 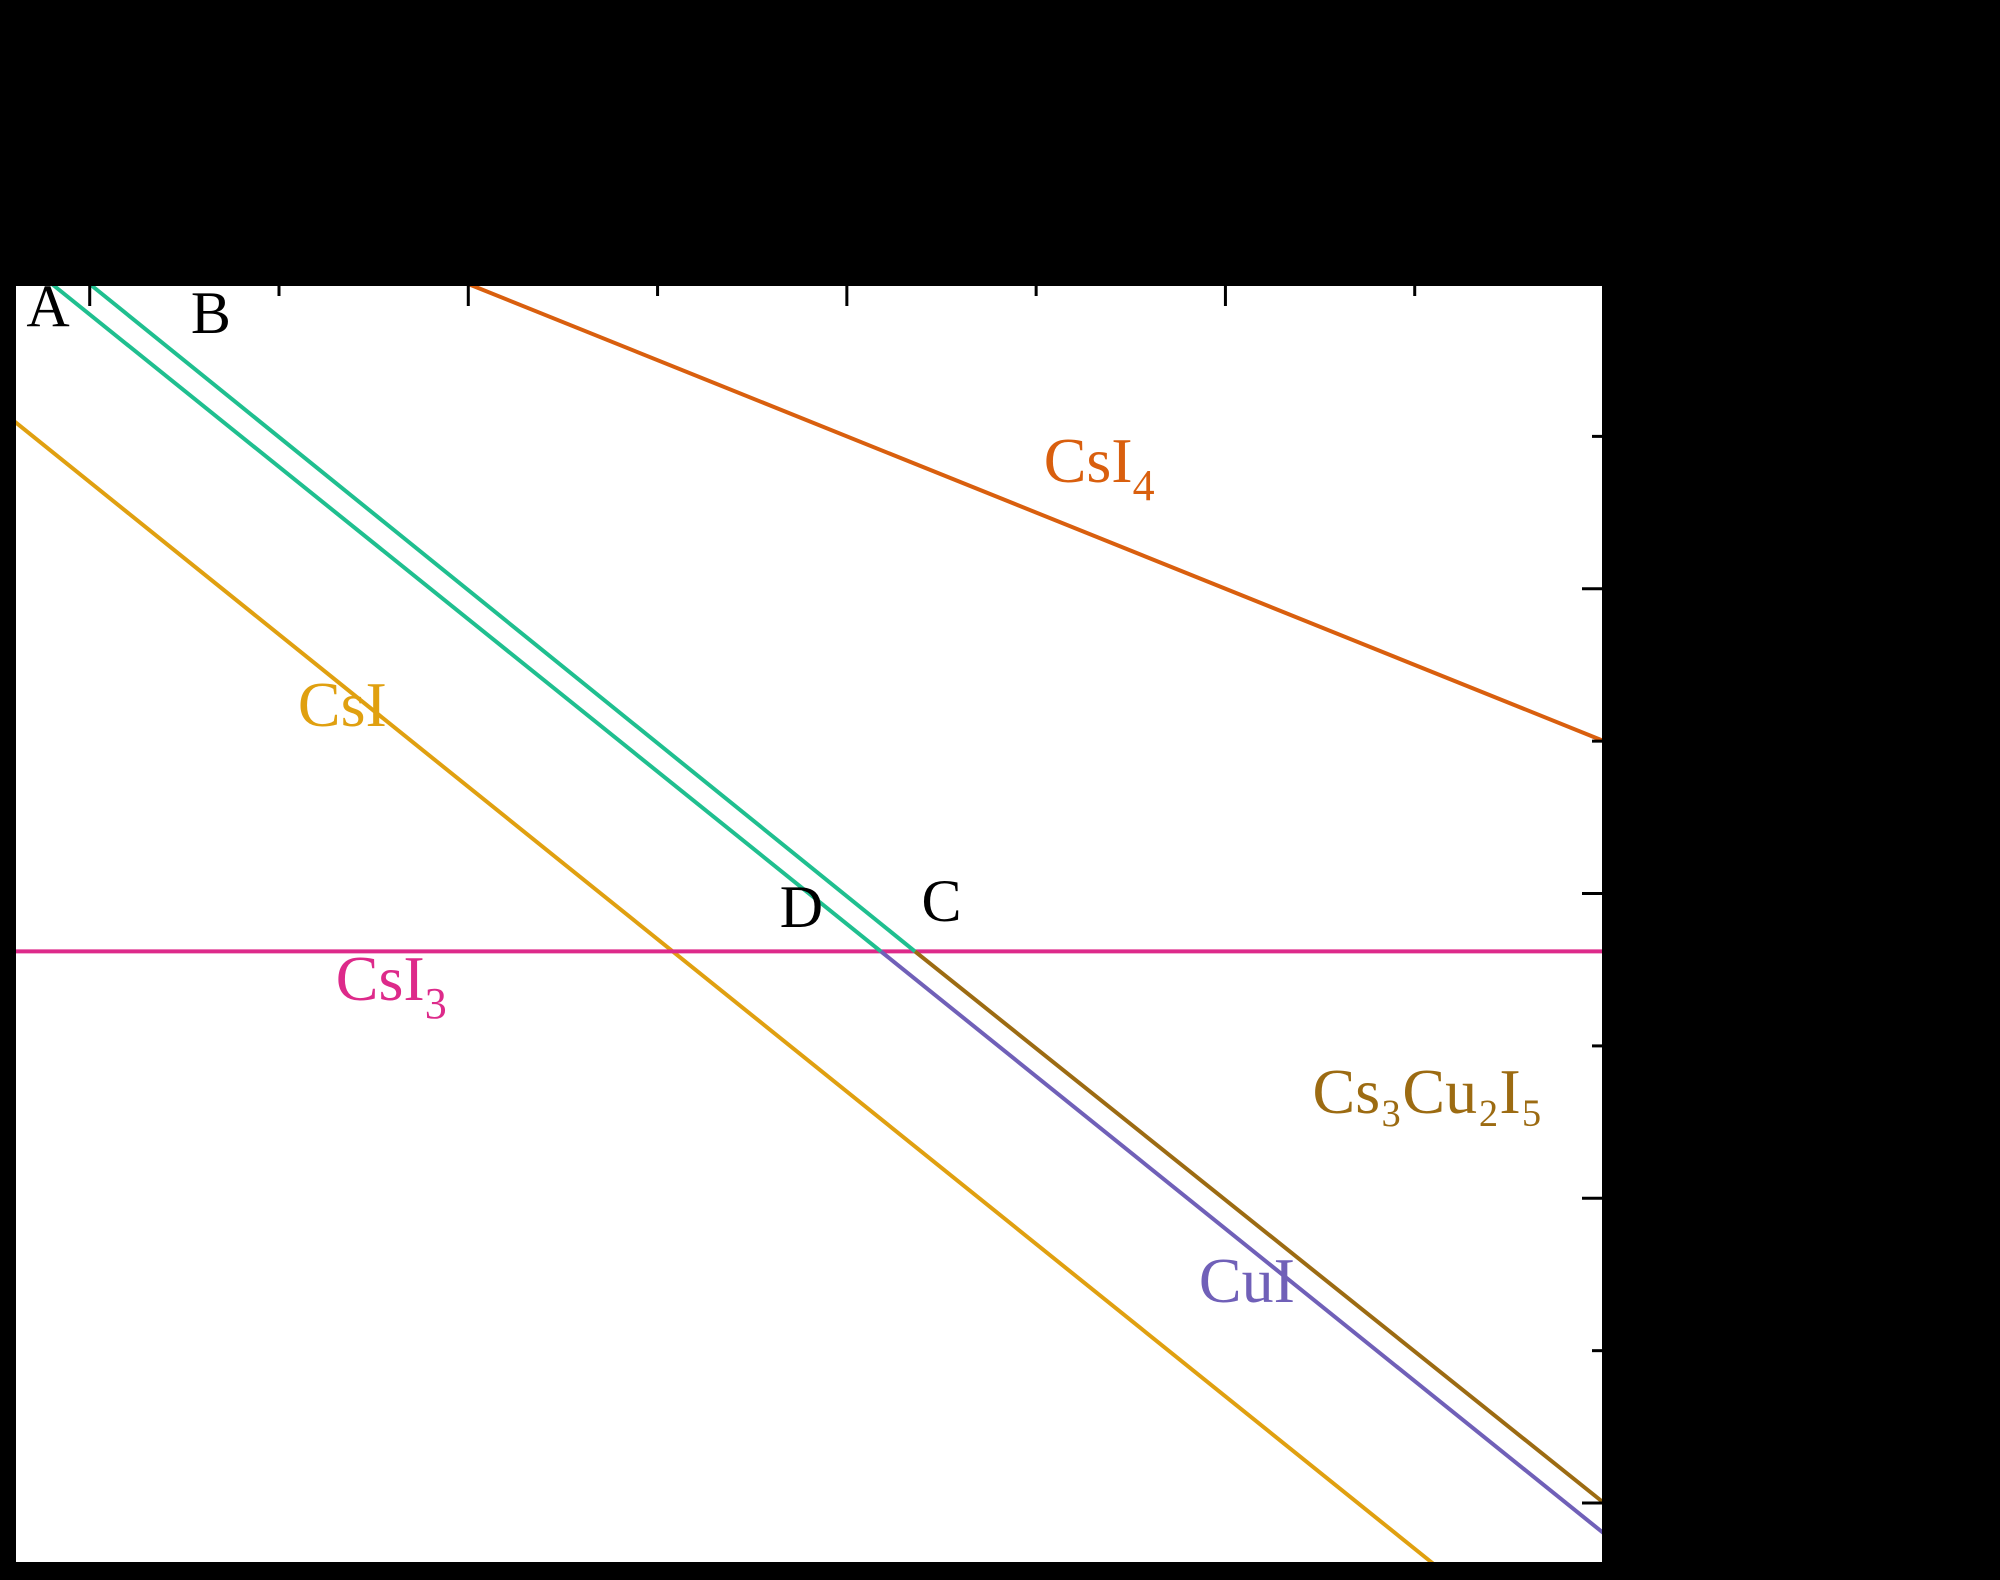 I want to click on y-tick-label: -0.1, so click(x=1700, y=587).